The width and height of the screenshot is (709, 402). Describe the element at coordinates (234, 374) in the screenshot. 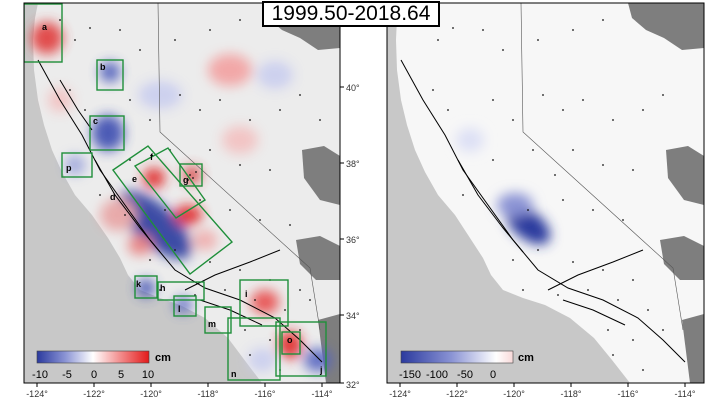

I see `svg-text: n` at that location.